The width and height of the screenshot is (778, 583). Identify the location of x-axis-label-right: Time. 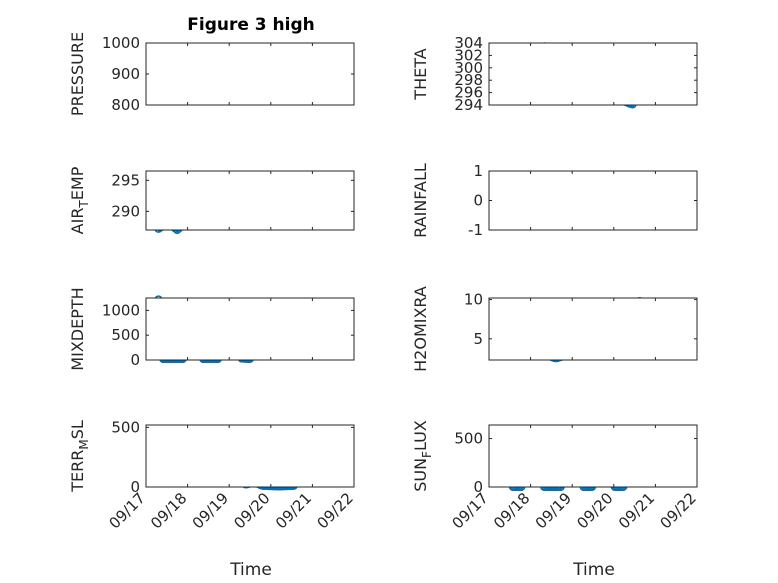
(593, 570).